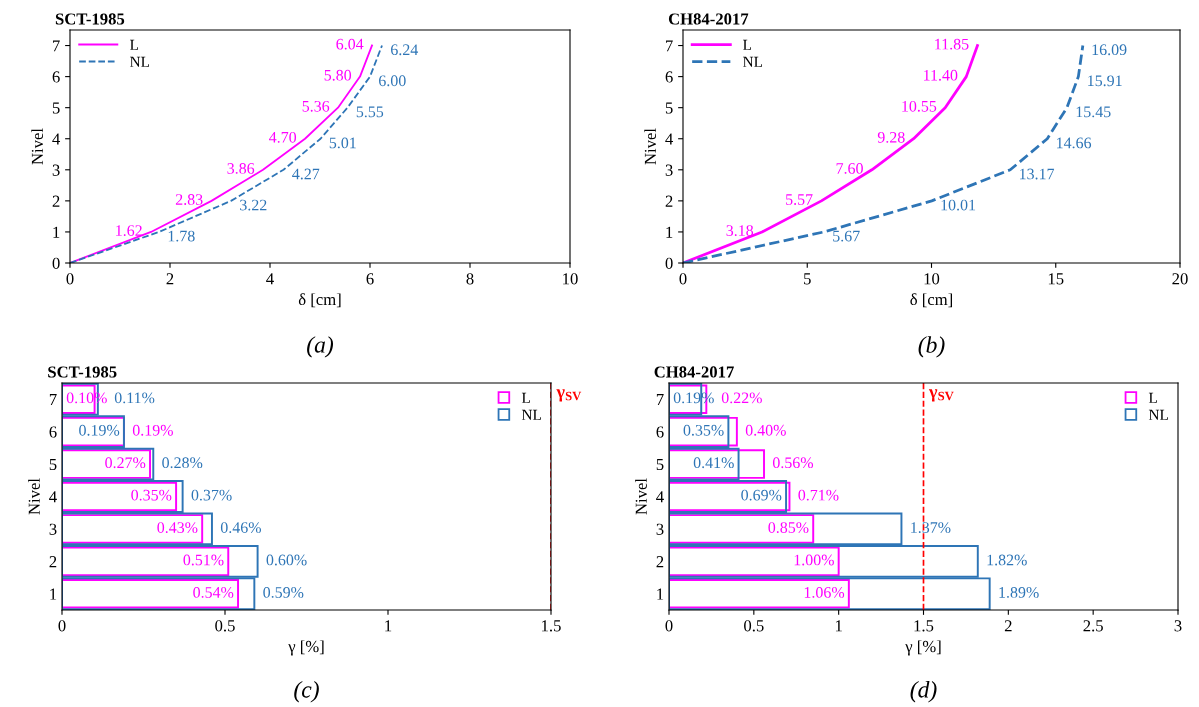  I want to click on annotation: 3.18, so click(740, 230).